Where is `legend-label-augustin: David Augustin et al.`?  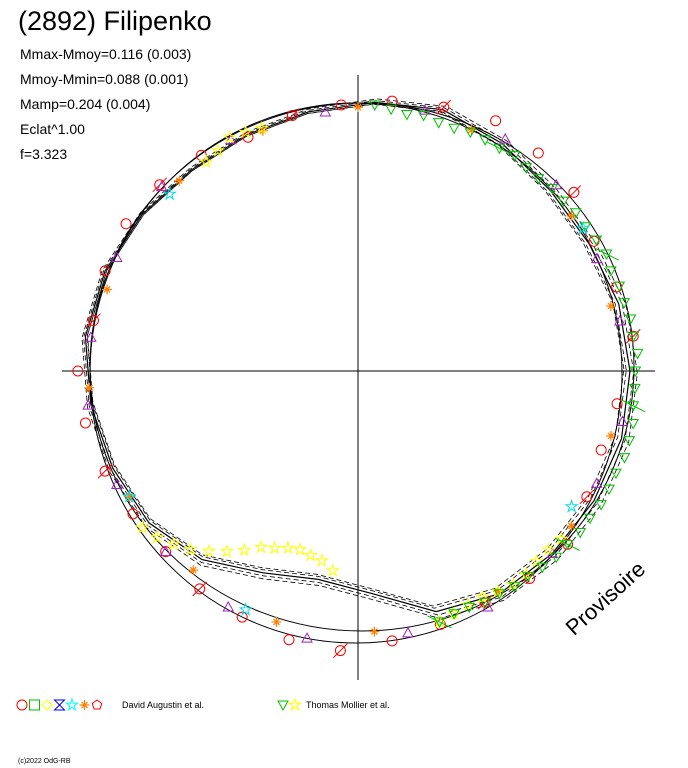
legend-label-augustin: David Augustin et al. is located at coordinates (163, 705).